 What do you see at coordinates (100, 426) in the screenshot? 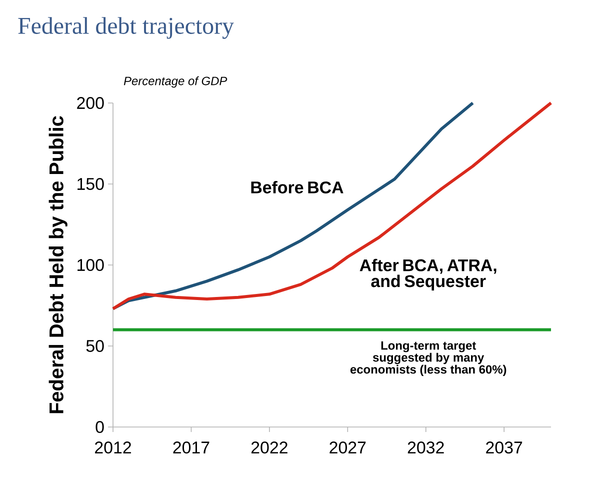
I see `y-tick-label: 0` at bounding box center [100, 426].